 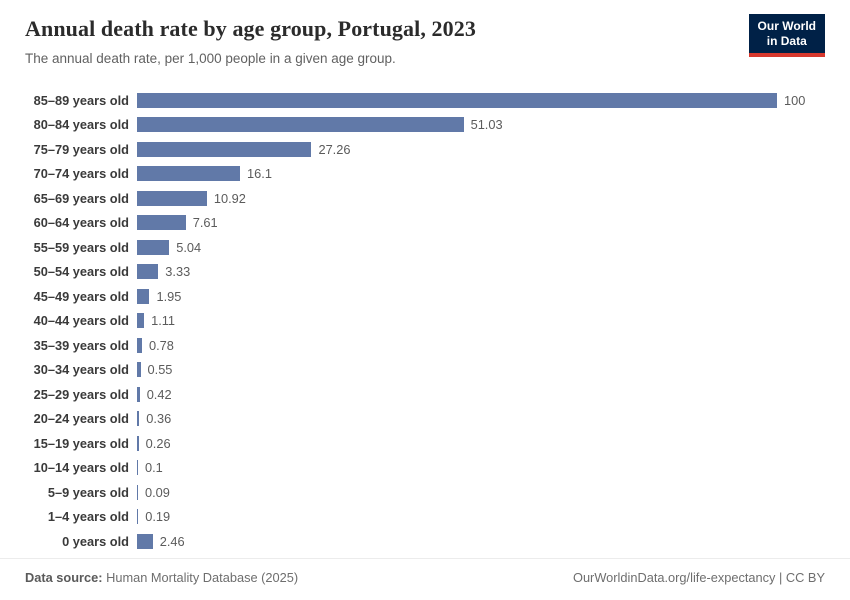 I want to click on category-label: 80–84 years old, so click(x=81, y=125).